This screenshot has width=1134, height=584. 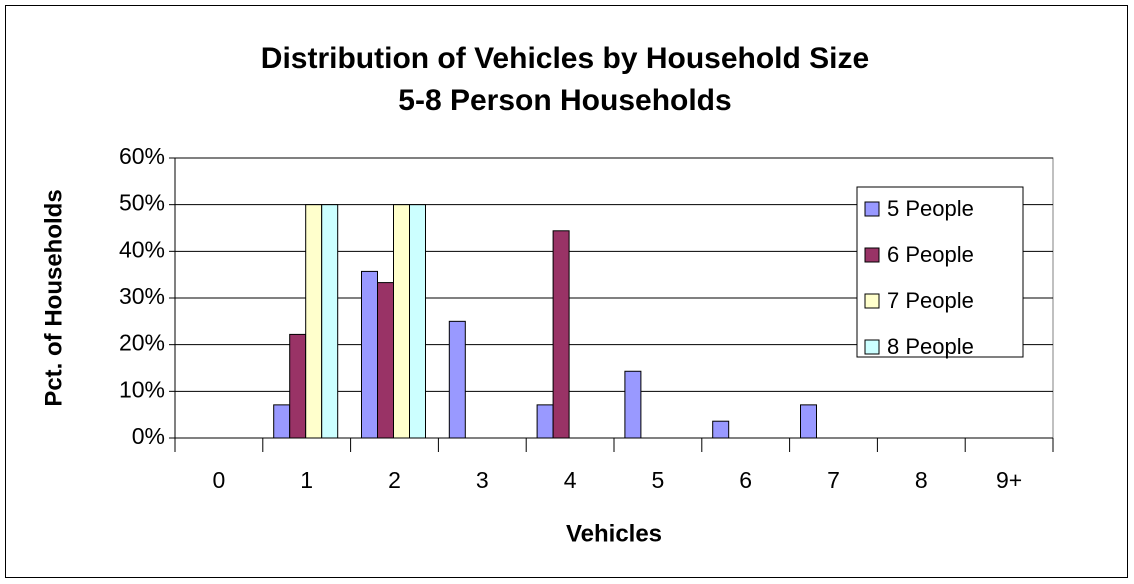 What do you see at coordinates (833, 480) in the screenshot?
I see `x-tick-label: 7` at bounding box center [833, 480].